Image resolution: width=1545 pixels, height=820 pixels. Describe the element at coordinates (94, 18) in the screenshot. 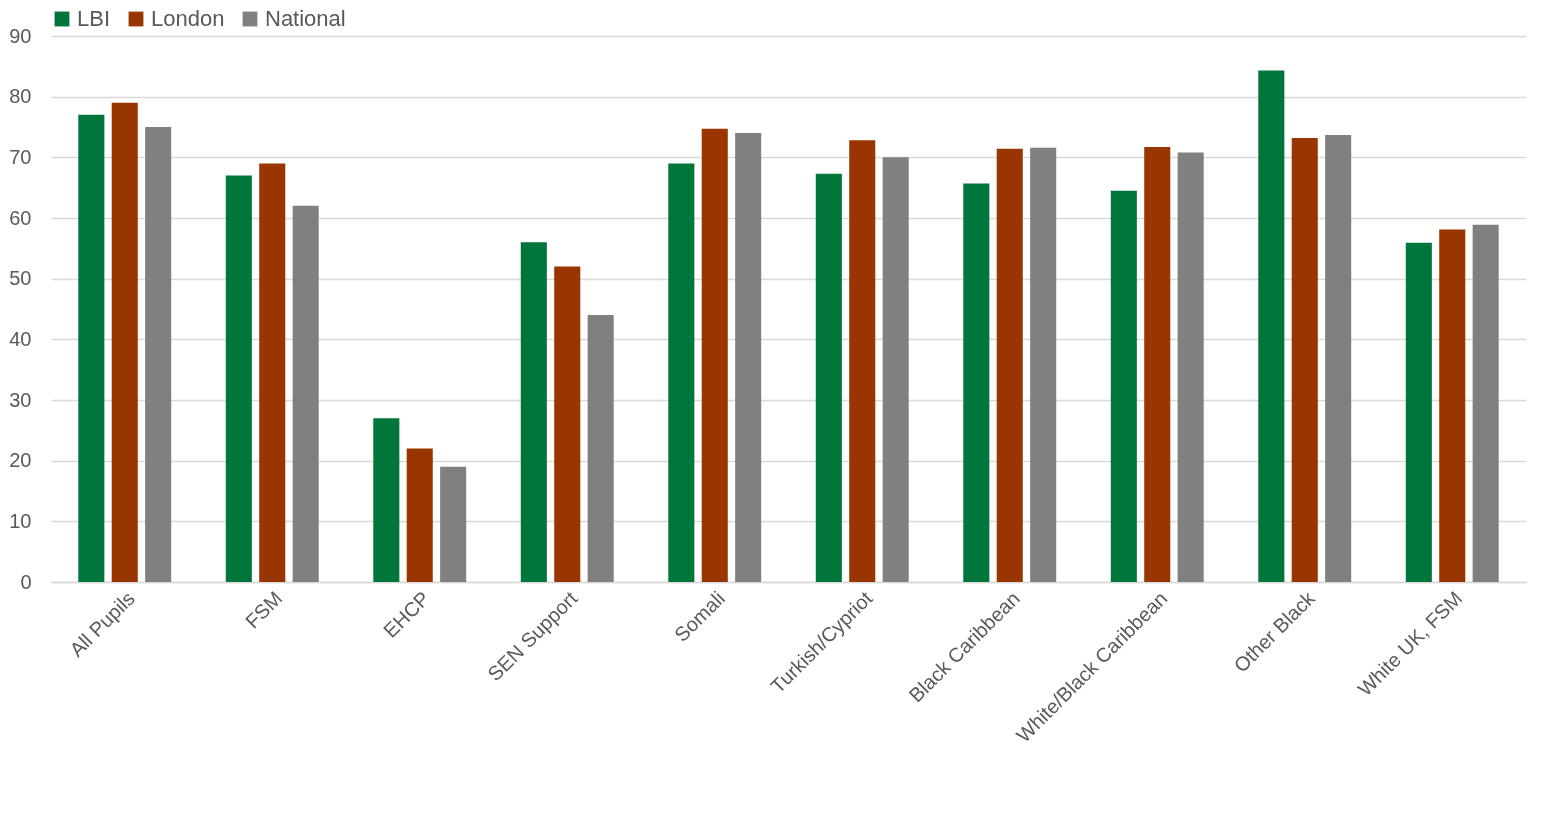

I see `legend-label: LBI` at that location.